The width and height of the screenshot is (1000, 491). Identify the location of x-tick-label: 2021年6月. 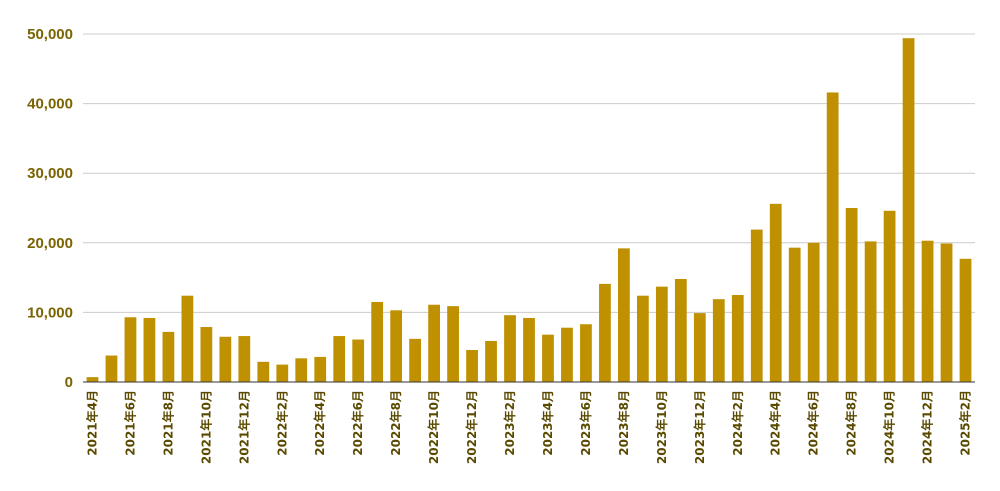
(129, 423).